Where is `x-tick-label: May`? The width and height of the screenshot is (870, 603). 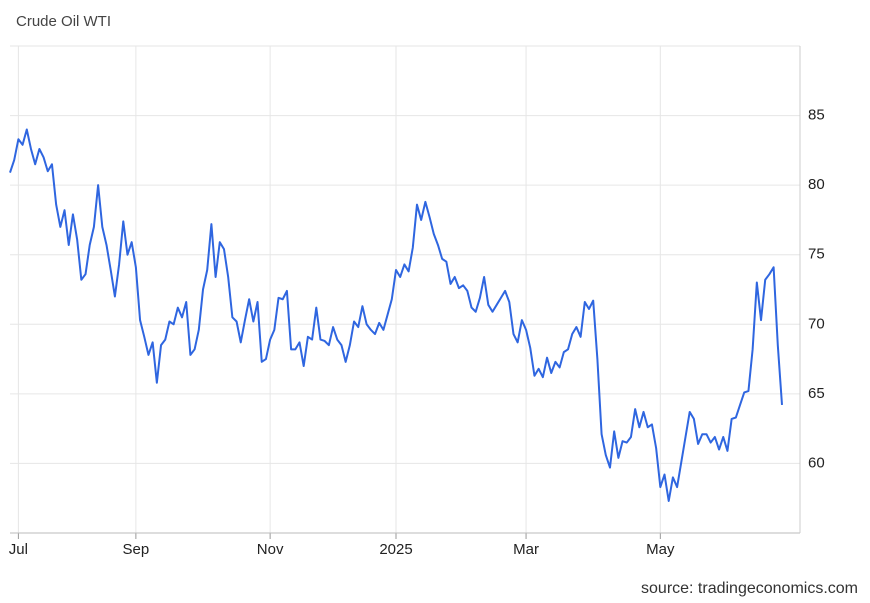 x-tick-label: May is located at coordinates (660, 549).